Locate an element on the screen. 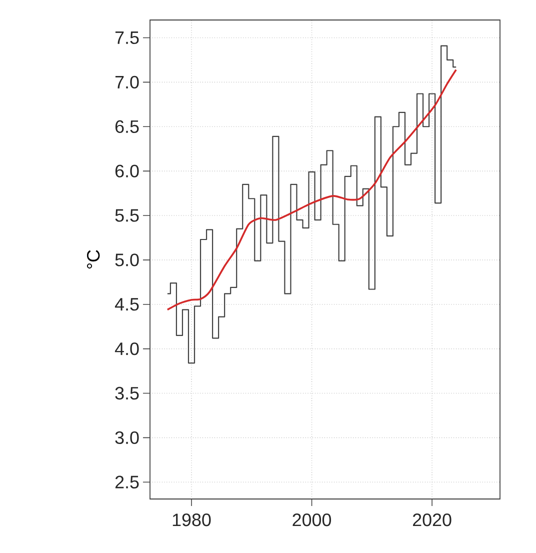 The image size is (536, 553). y-tick-label: 4.0 is located at coordinates (126, 349).